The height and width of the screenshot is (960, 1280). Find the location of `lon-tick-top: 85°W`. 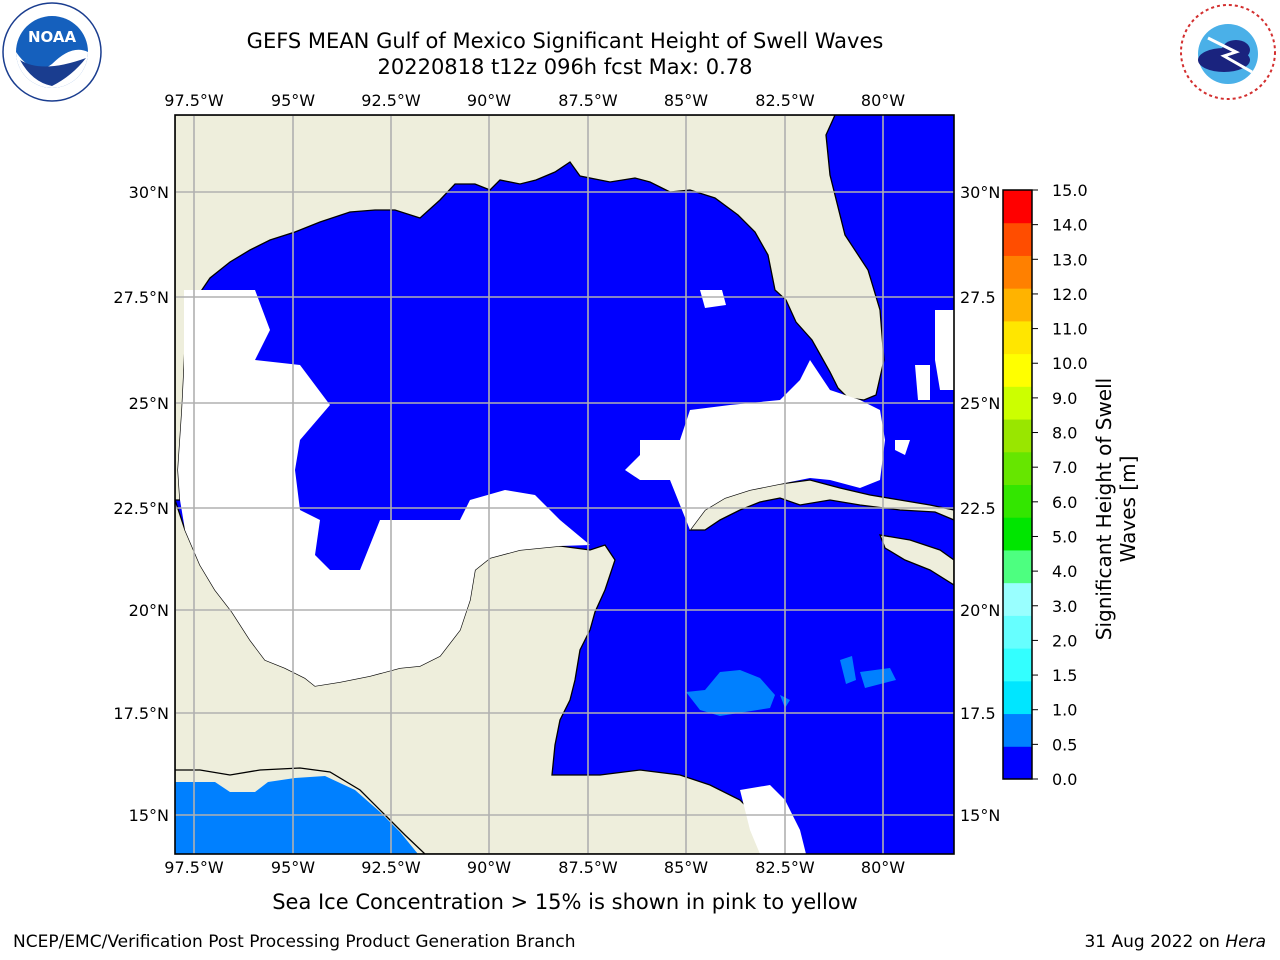

lon-tick-top: 85°W is located at coordinates (686, 100).